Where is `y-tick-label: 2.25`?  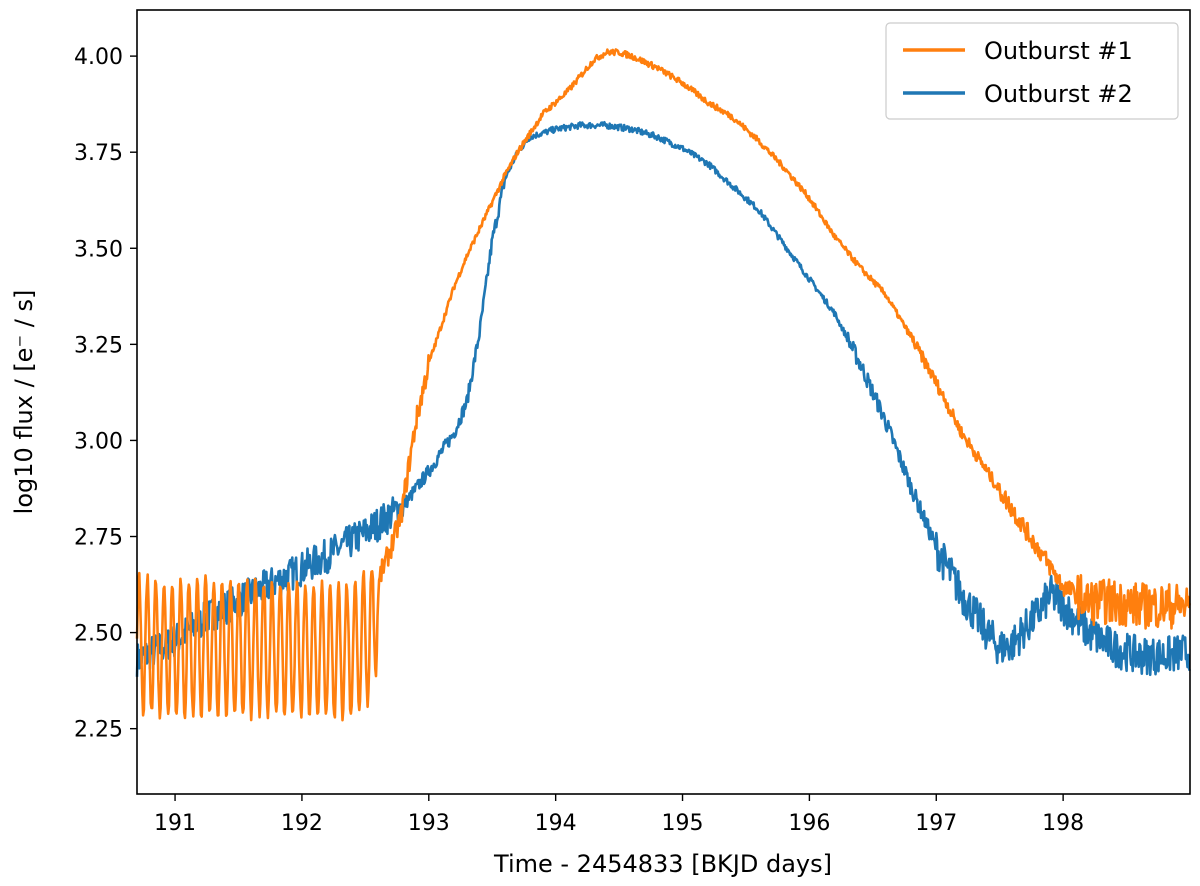
y-tick-label: 2.25 is located at coordinates (98, 730).